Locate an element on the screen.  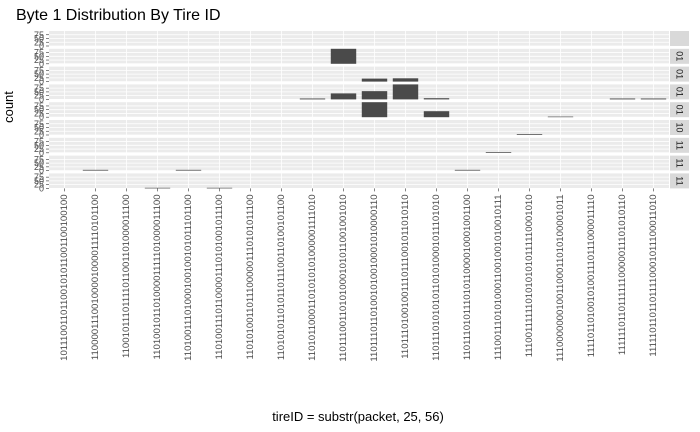
x-tick-label: 11010100110111000001110101011100 is located at coordinates (250, 276).